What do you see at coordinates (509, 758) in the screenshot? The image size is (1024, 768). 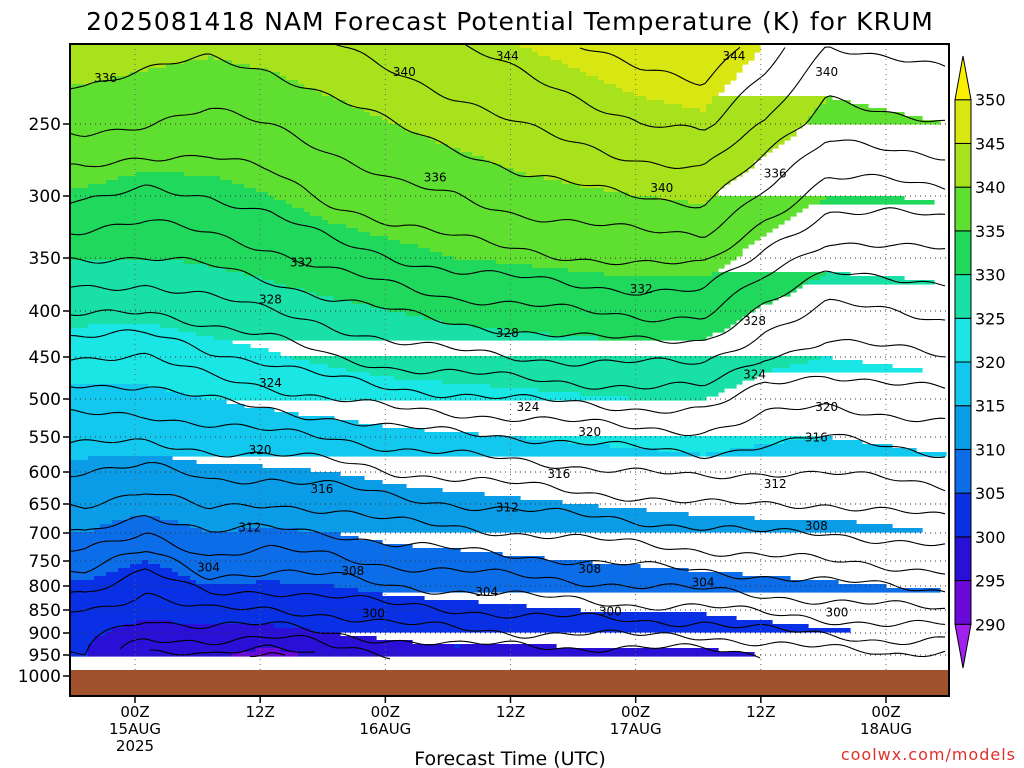 I see `x-axis-title: Forecast Time (UTC)` at bounding box center [509, 758].